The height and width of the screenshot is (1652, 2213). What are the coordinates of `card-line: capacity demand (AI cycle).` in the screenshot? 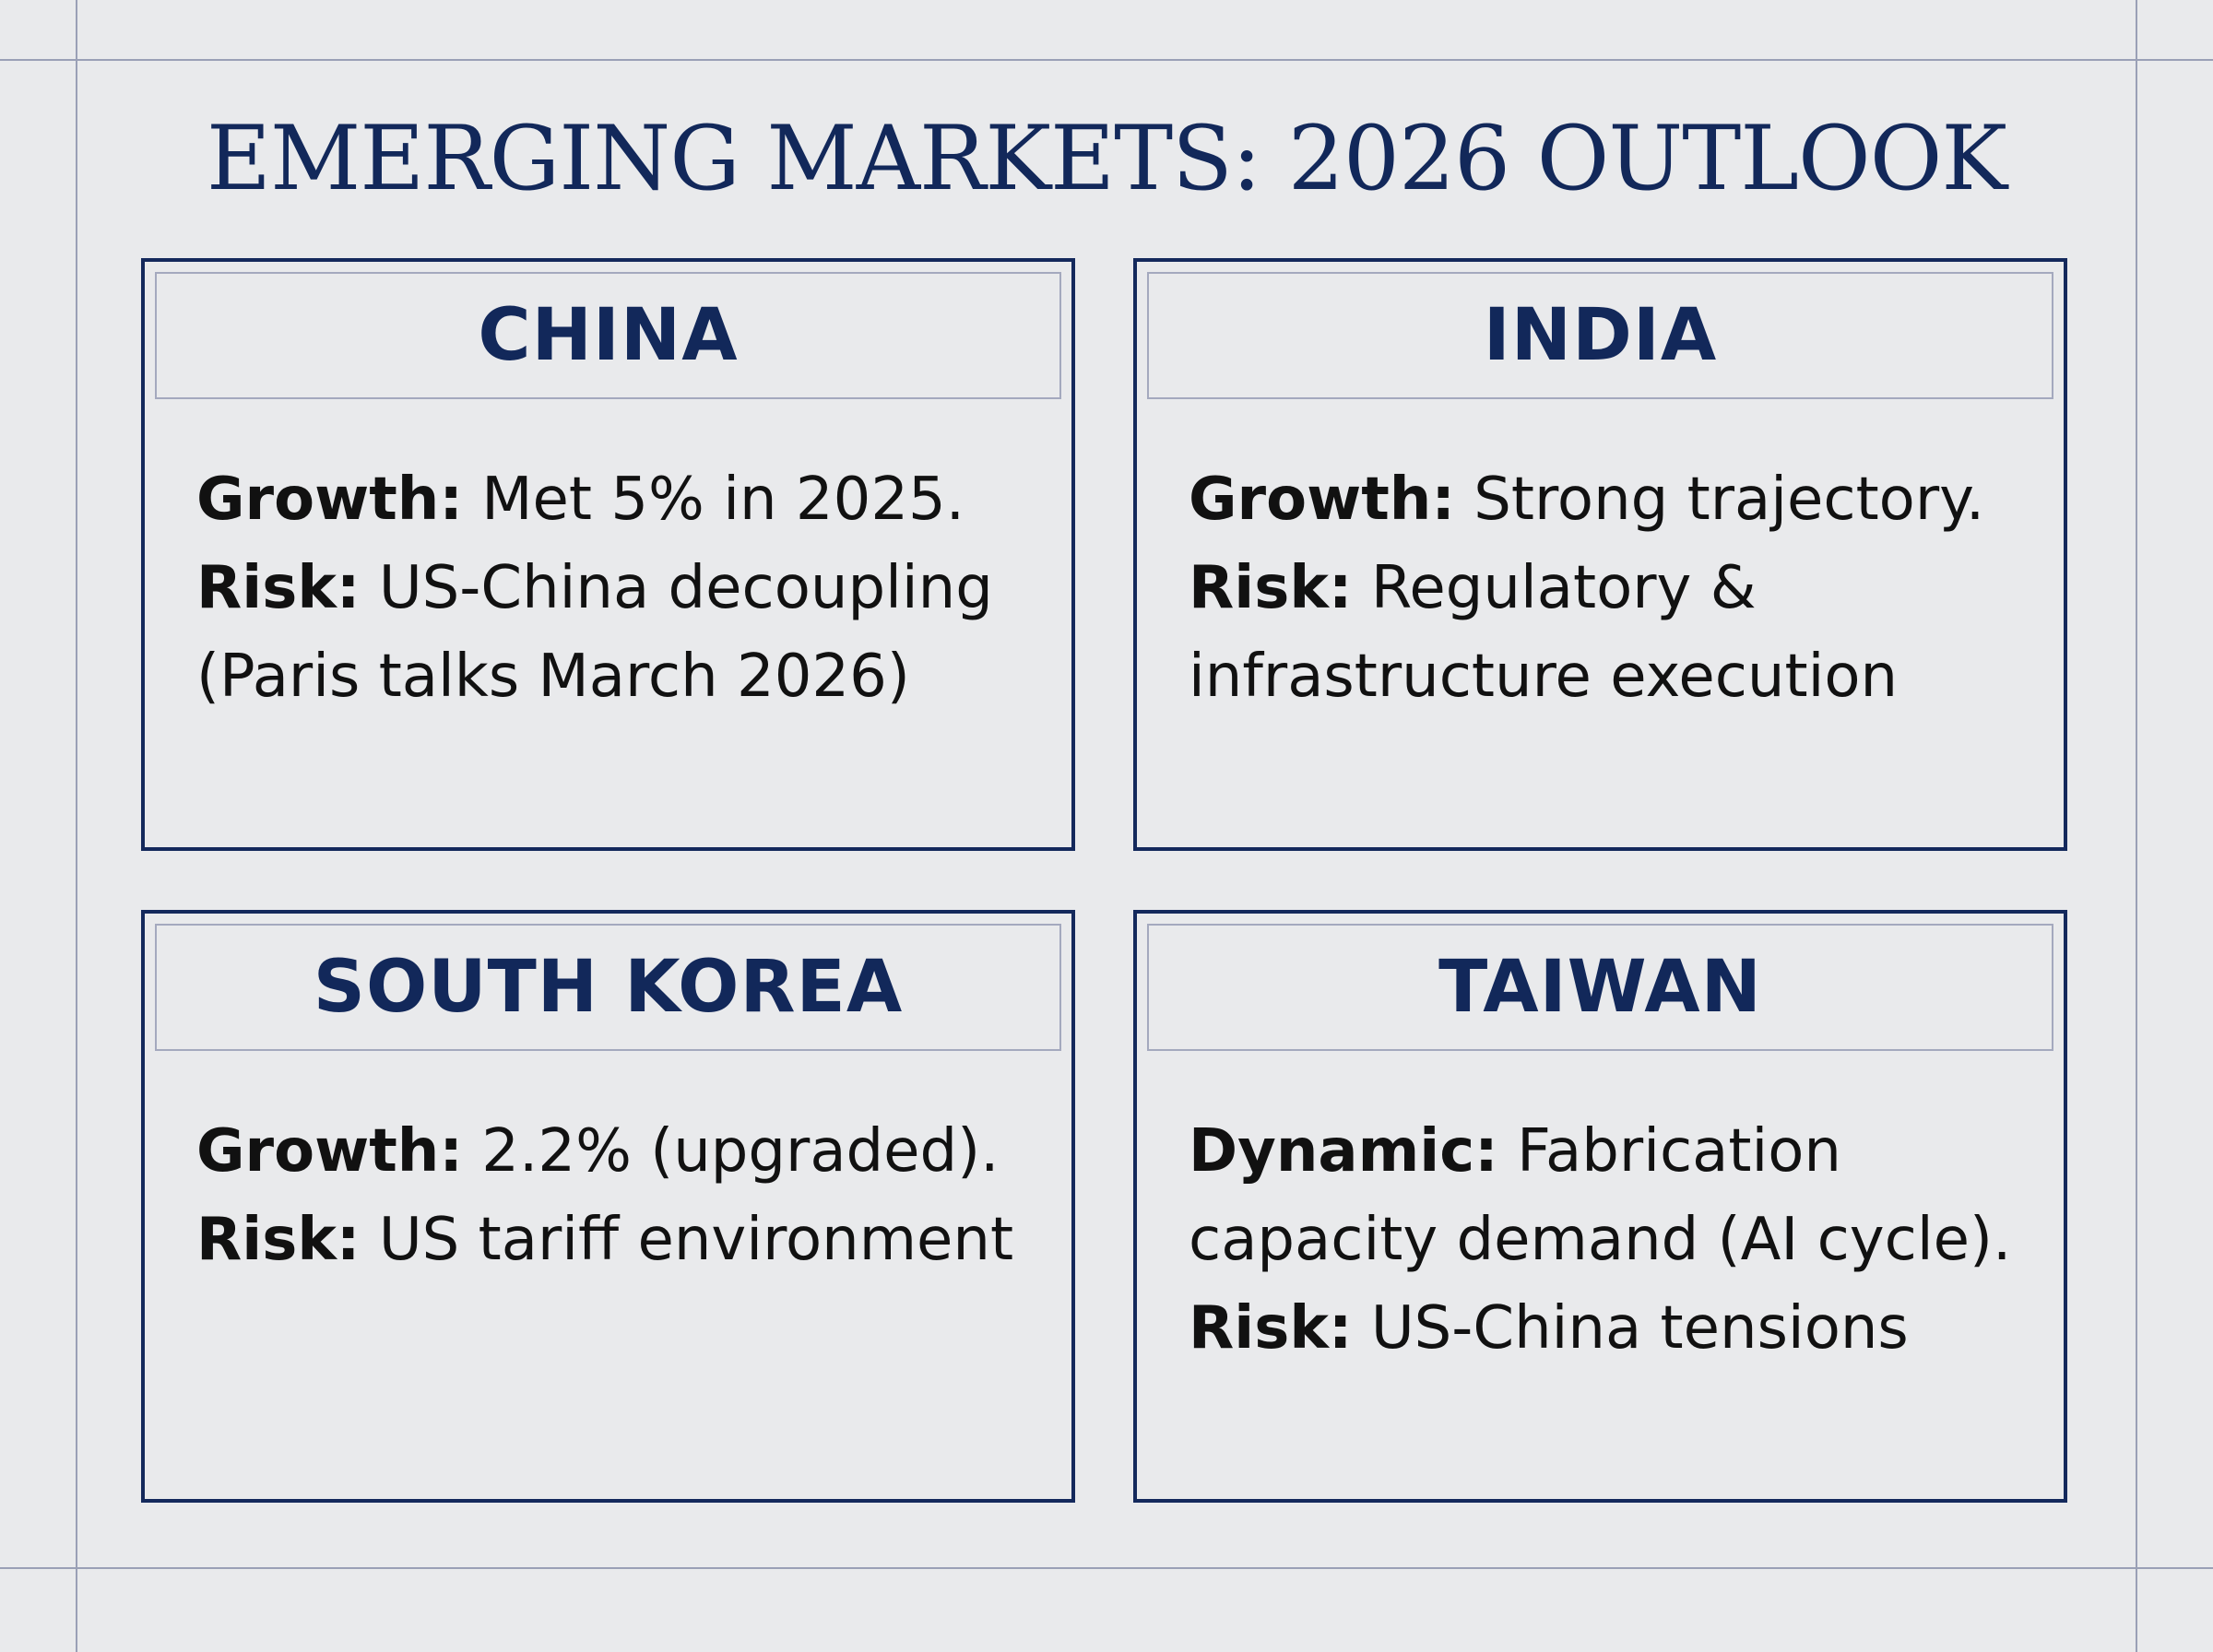 It's located at (1617, 1240).